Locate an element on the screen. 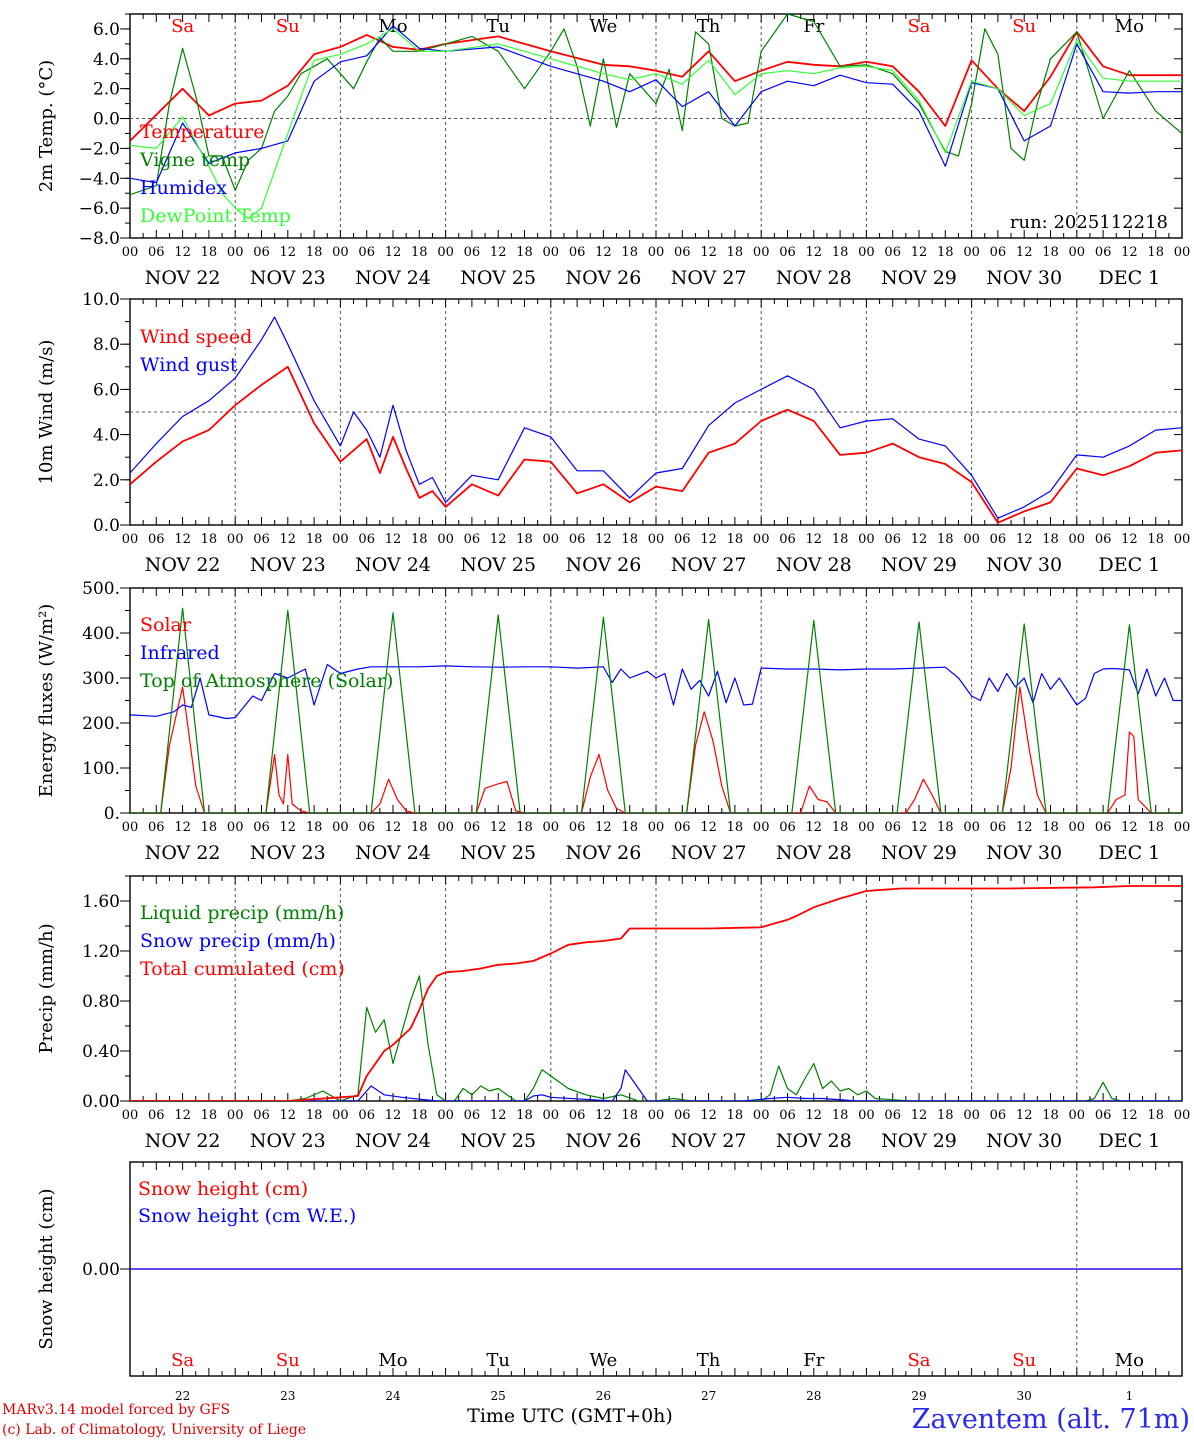 The width and height of the screenshot is (1194, 1440). day-number-label: 22 is located at coordinates (182, 1396).